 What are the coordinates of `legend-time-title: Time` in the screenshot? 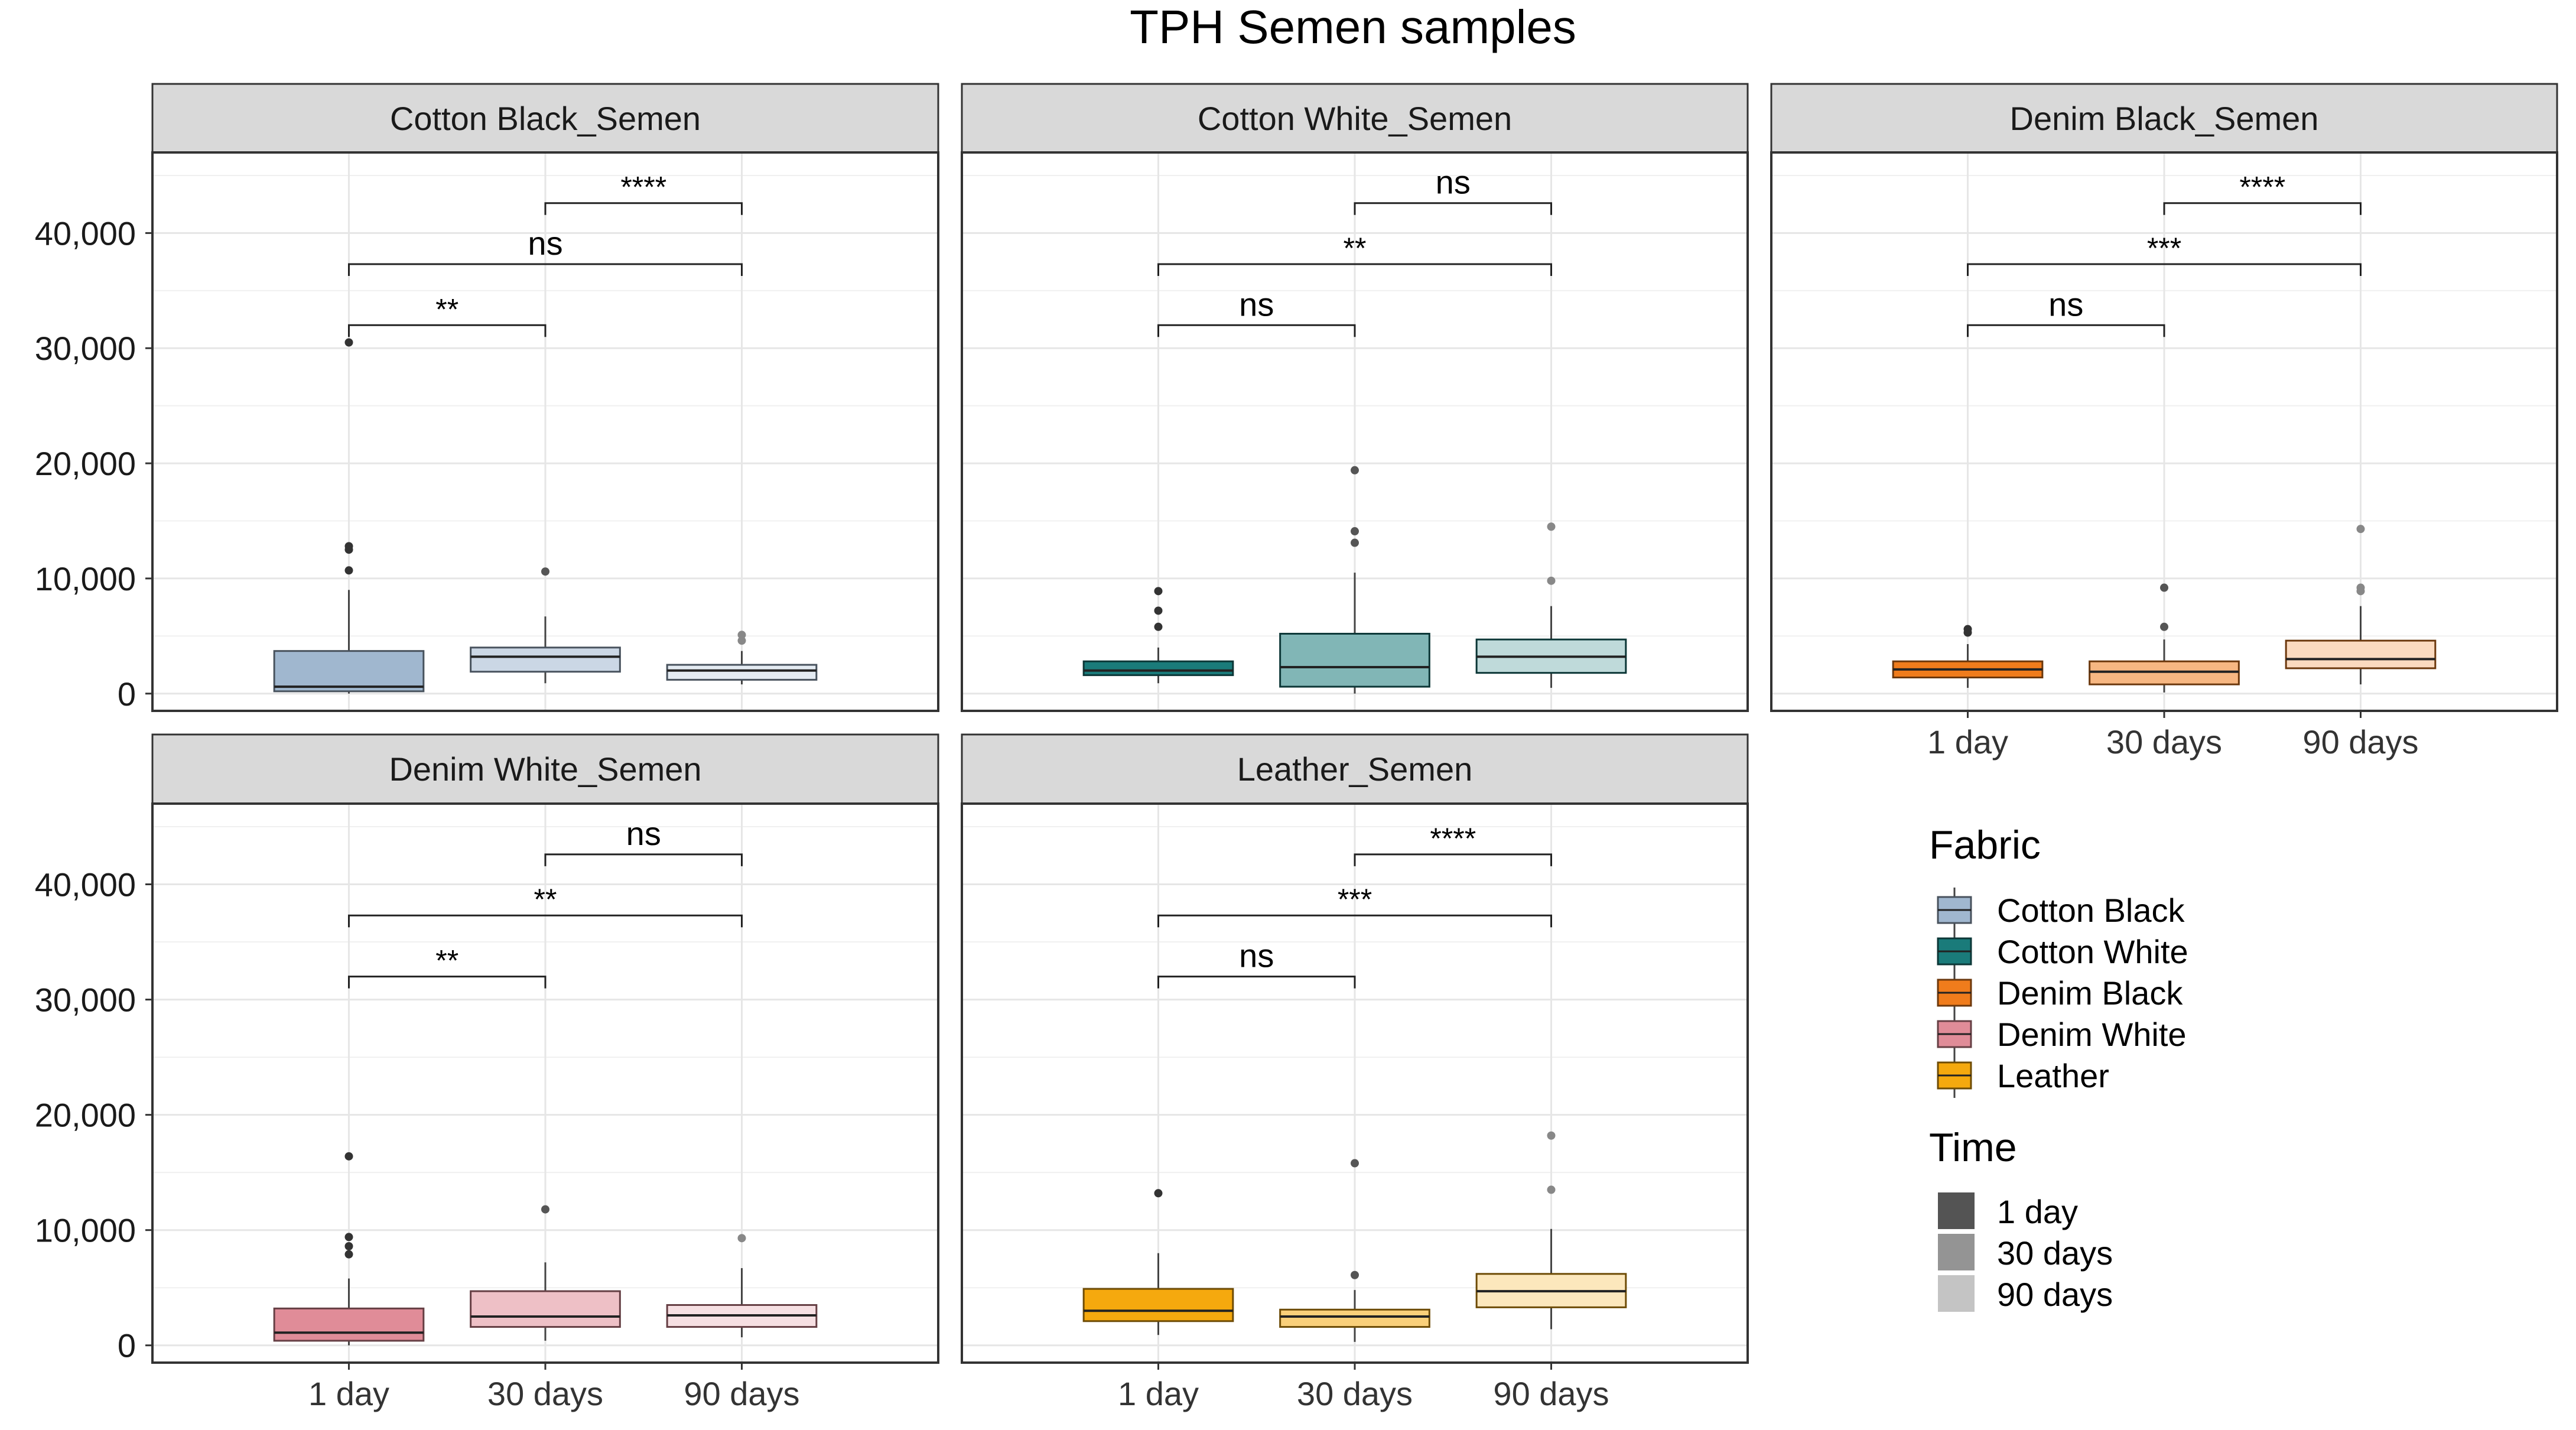 It's located at (1973, 1147).